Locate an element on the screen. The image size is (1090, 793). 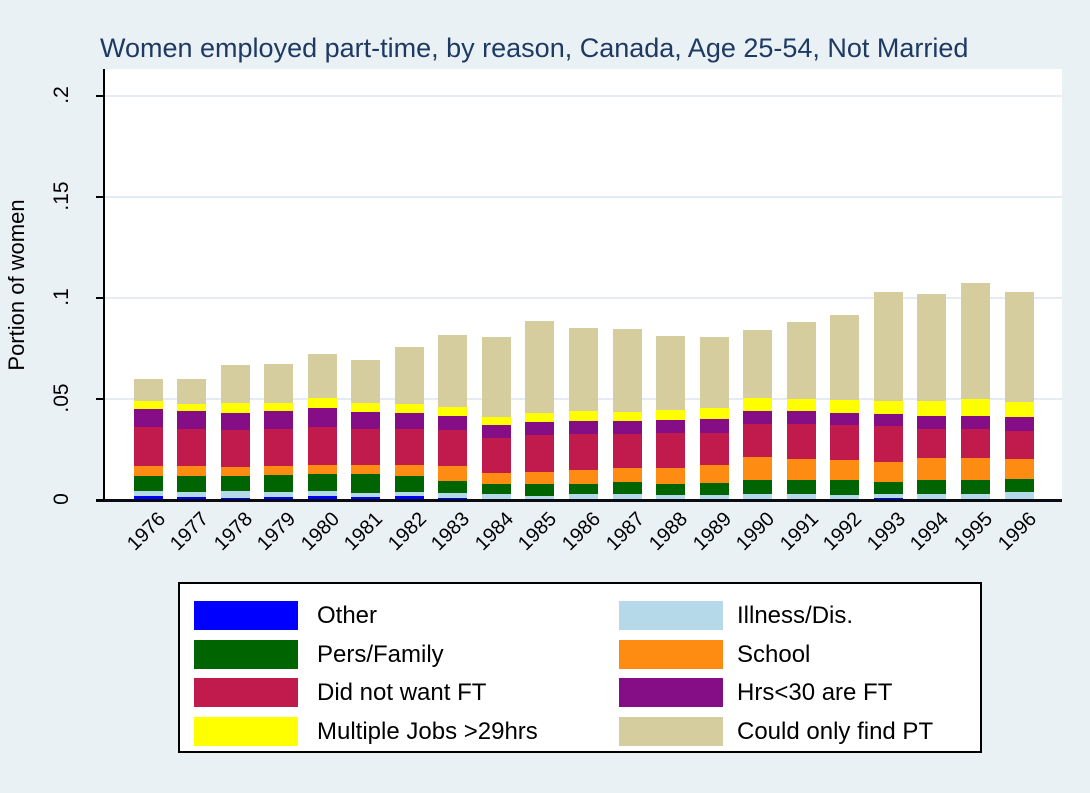
y-tick-label: .2 is located at coordinates (61, 95).